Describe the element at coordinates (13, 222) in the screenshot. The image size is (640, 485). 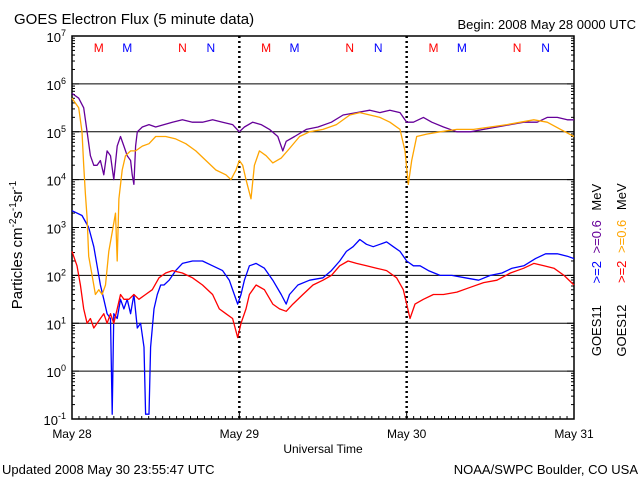
I see `y-axis-label-exp1: -2` at that location.